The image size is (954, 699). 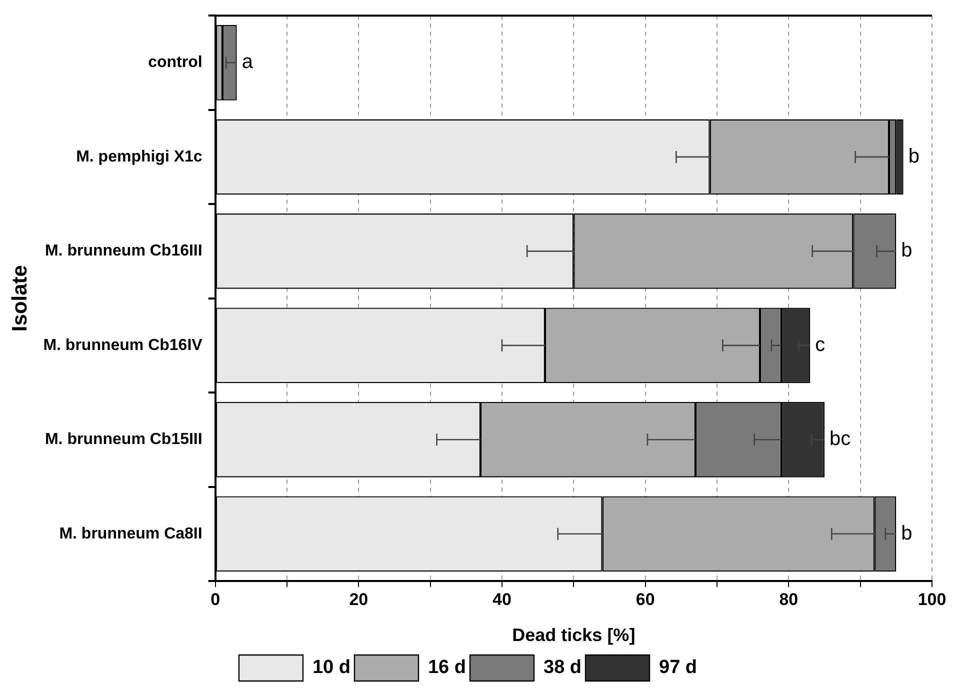 I want to click on legend-label: 16 d, so click(x=447, y=667).